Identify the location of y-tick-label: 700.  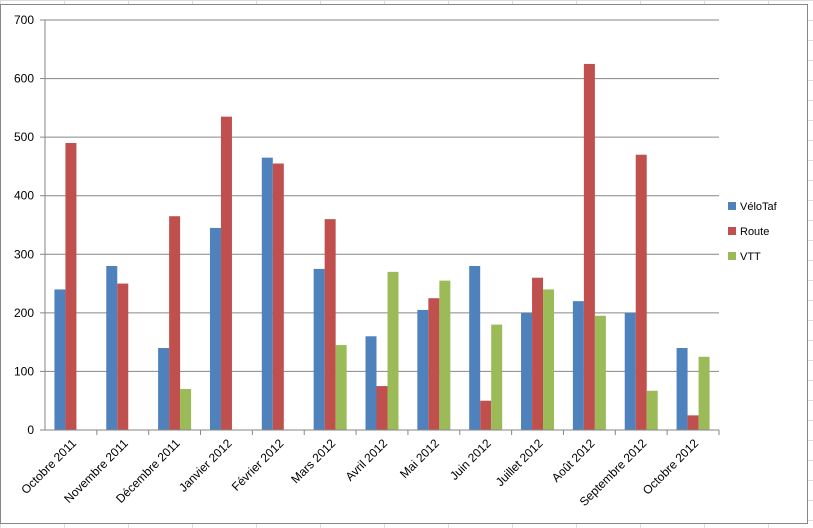
(24, 20).